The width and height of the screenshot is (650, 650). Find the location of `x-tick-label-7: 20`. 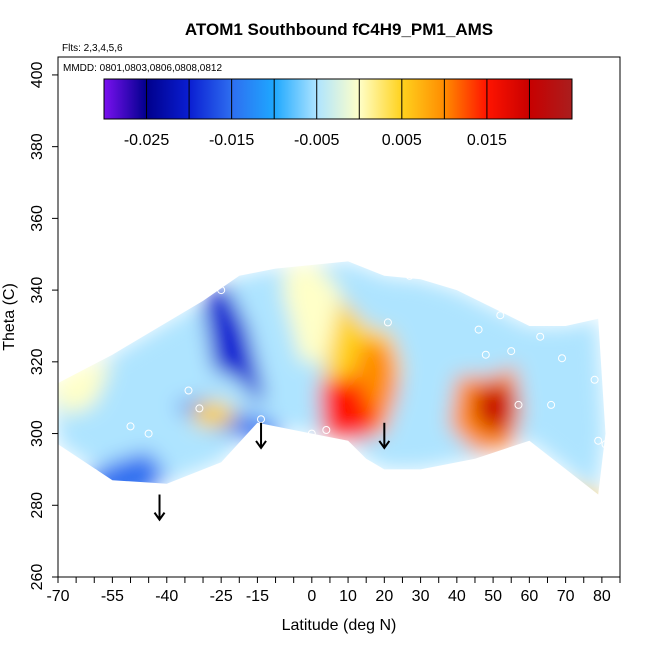

x-tick-label-7: 20 is located at coordinates (384, 596).